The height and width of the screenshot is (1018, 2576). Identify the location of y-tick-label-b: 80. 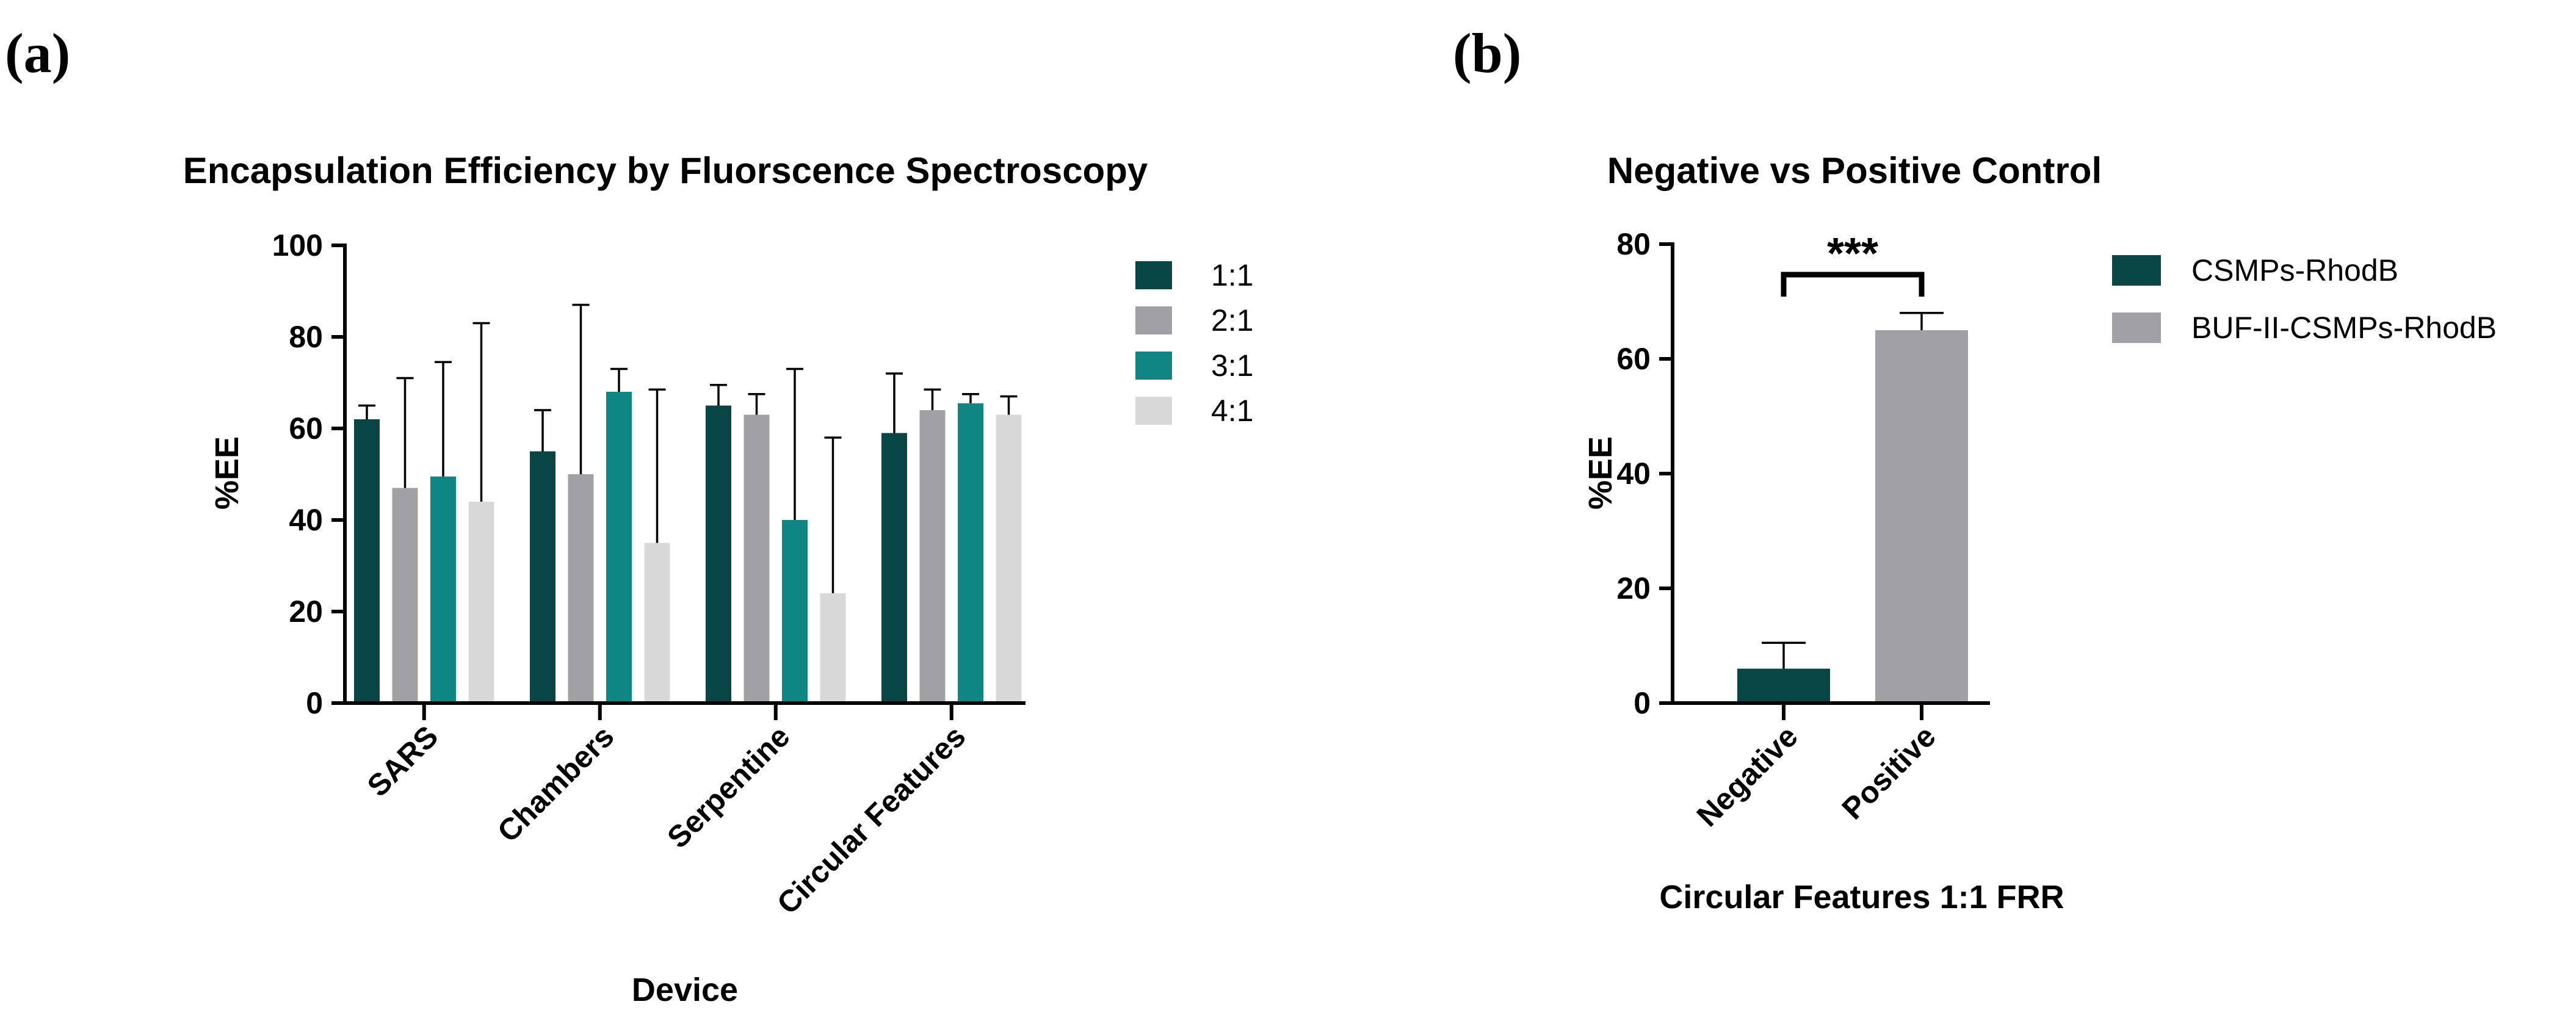
(1633, 244).